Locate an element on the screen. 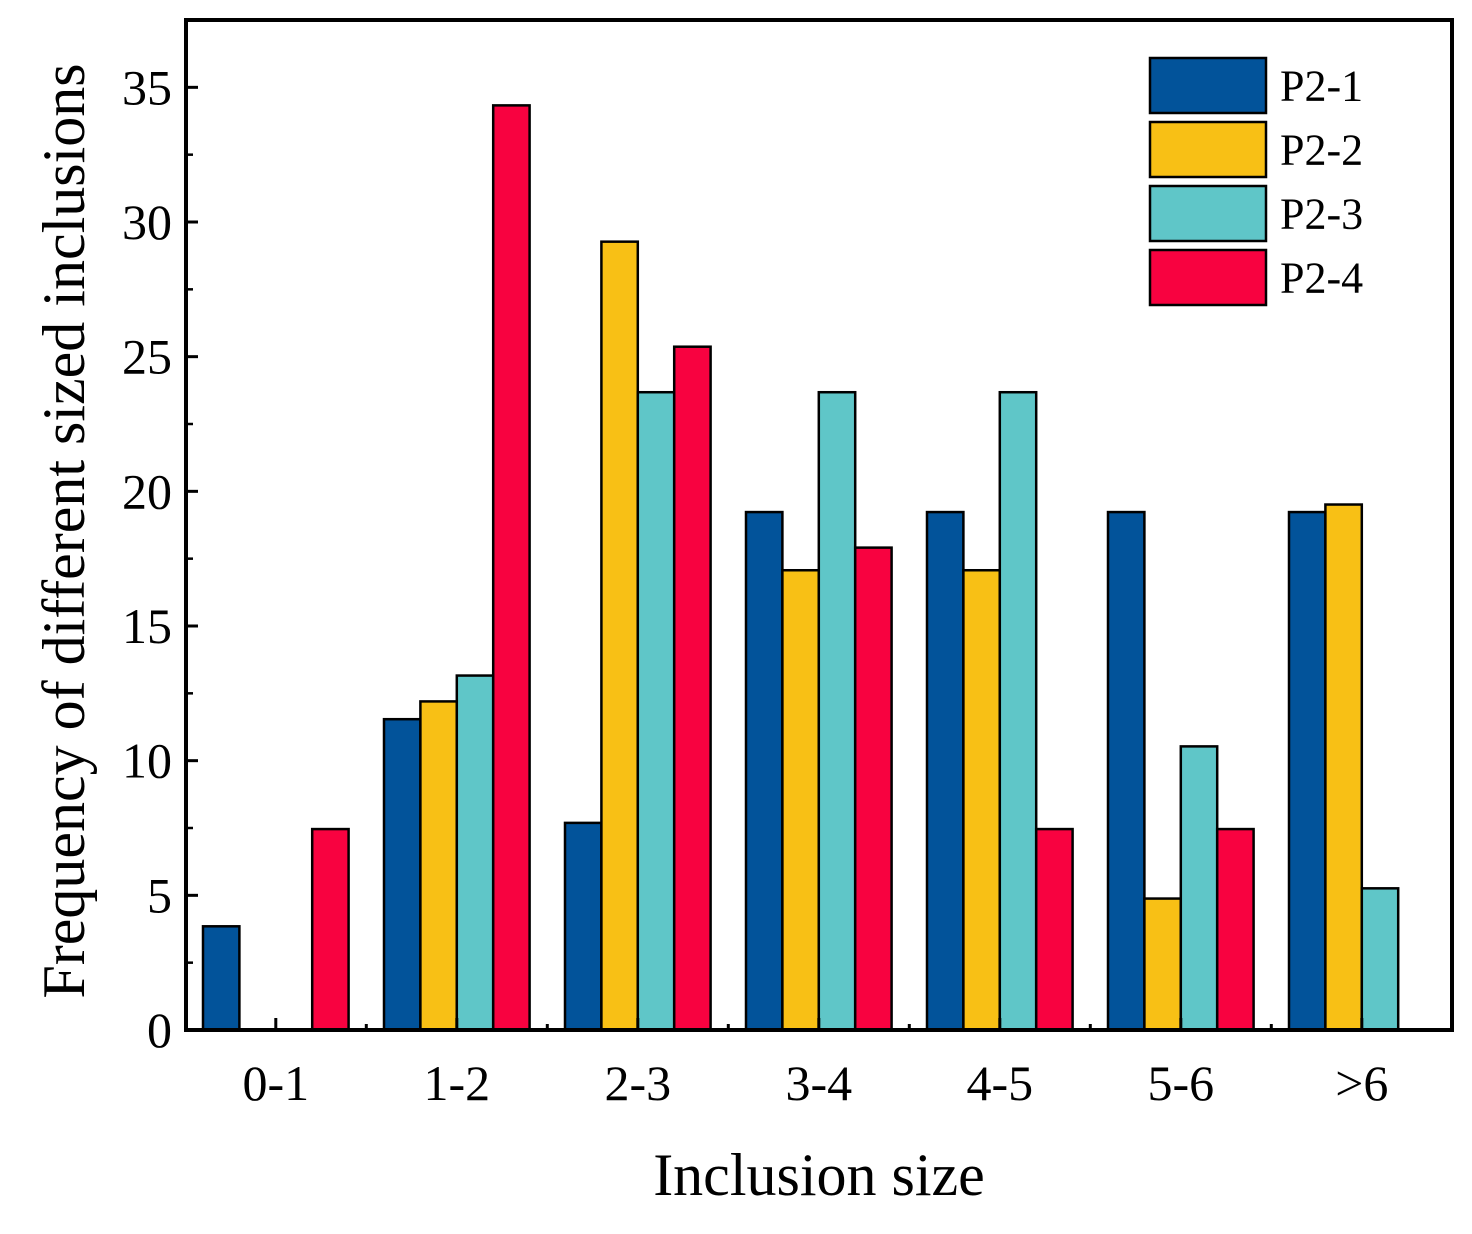 Image resolution: width=1472 pixels, height=1234 pixels. y-tick-label: 0 is located at coordinates (159, 1030).